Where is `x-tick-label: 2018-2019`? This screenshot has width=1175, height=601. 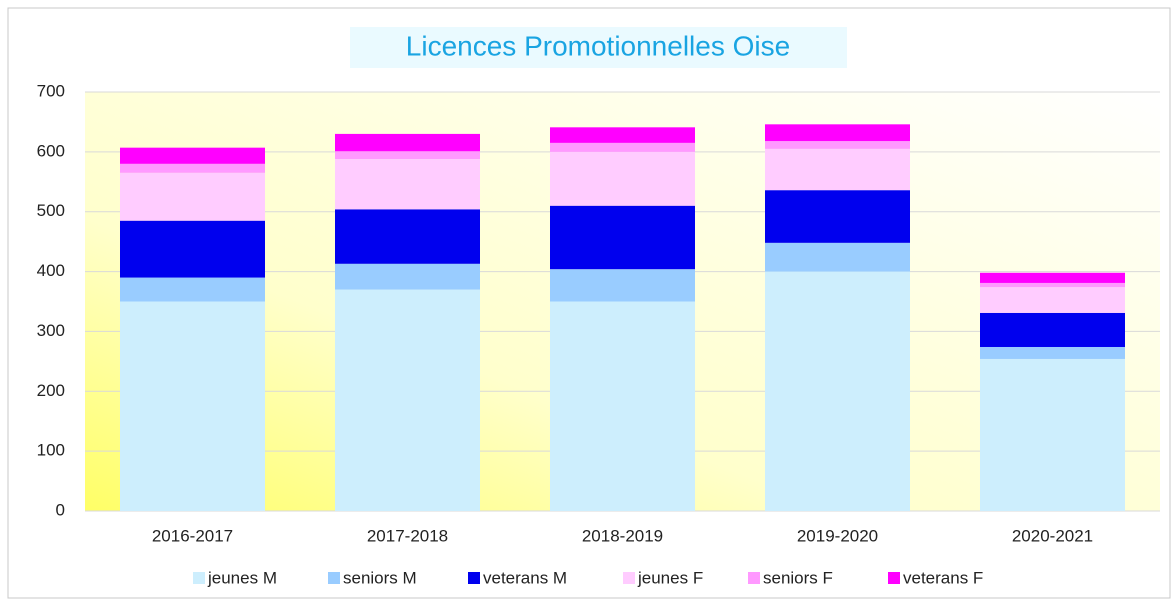
x-tick-label: 2018-2019 is located at coordinates (622, 535).